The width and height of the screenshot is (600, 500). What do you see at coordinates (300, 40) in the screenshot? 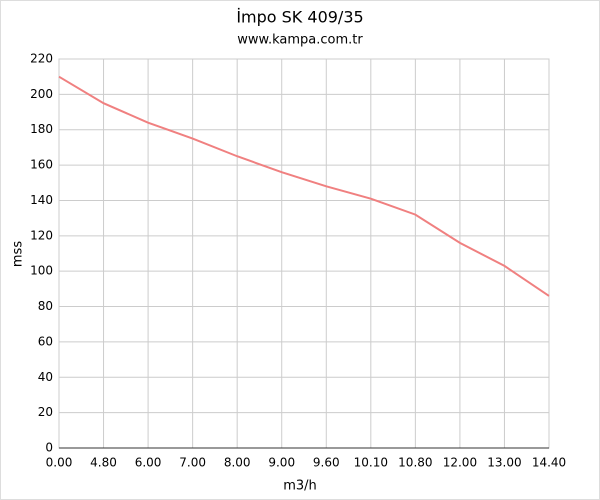
I see `chart-subtitle: www.kampa.com.tr` at bounding box center [300, 40].